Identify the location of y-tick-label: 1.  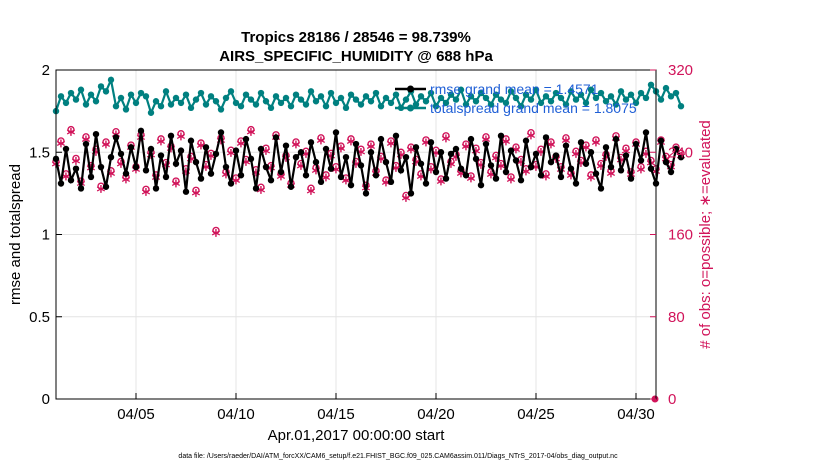
(46, 235).